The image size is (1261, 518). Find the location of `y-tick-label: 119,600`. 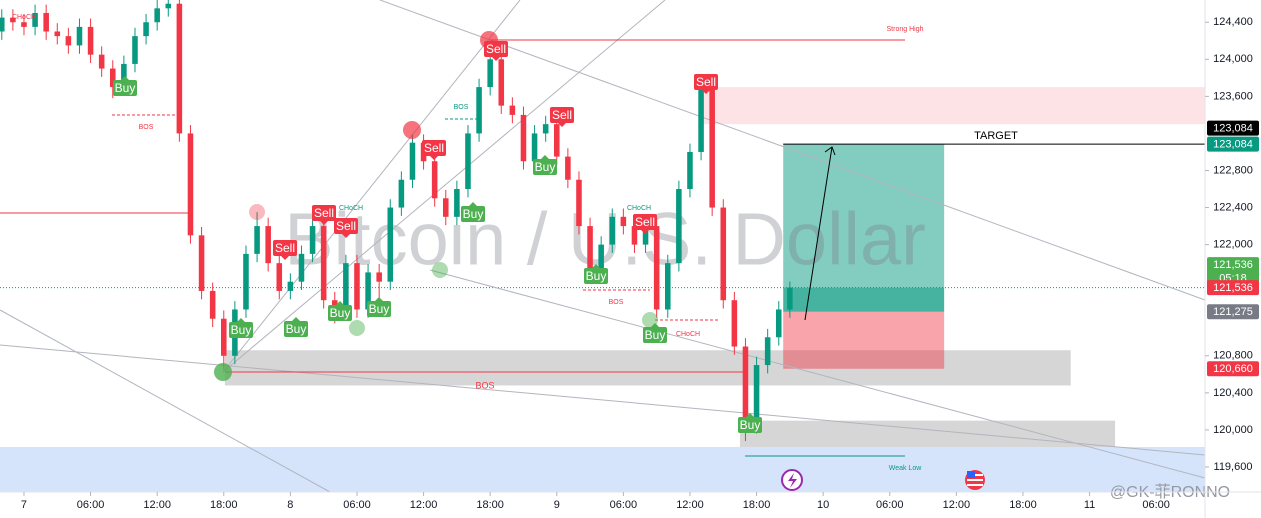

y-tick-label: 119,600 is located at coordinates (1233, 467).